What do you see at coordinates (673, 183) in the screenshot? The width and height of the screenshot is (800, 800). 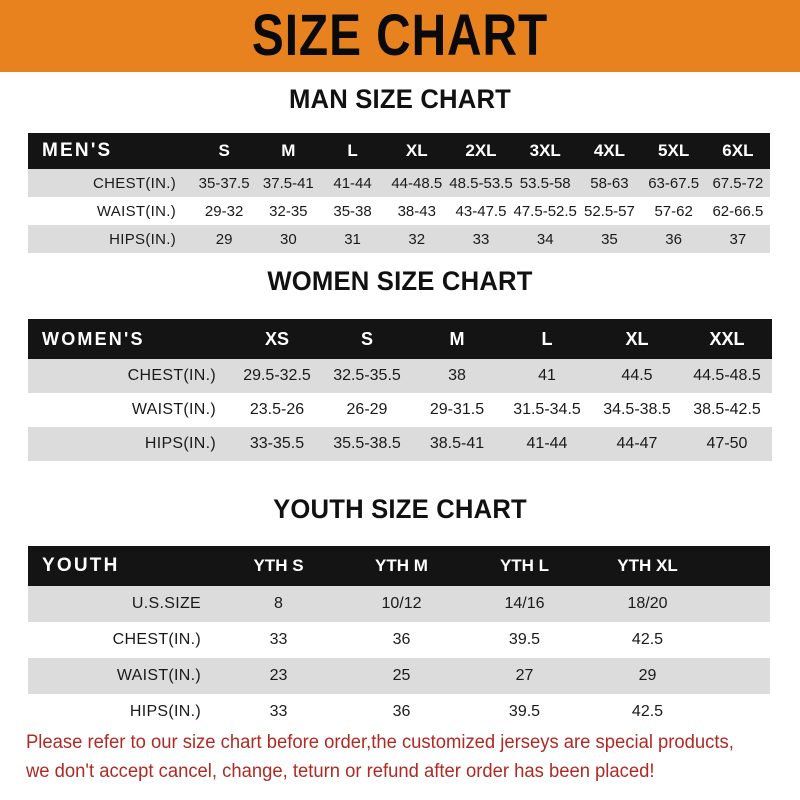 I see `men-cell-0-7: 63-67.5` at bounding box center [673, 183].